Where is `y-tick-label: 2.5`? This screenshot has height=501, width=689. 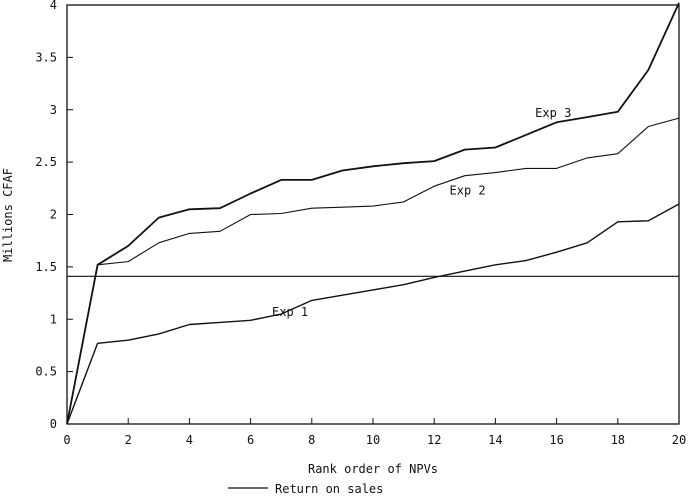 y-tick-label: 2.5 is located at coordinates (46, 162).